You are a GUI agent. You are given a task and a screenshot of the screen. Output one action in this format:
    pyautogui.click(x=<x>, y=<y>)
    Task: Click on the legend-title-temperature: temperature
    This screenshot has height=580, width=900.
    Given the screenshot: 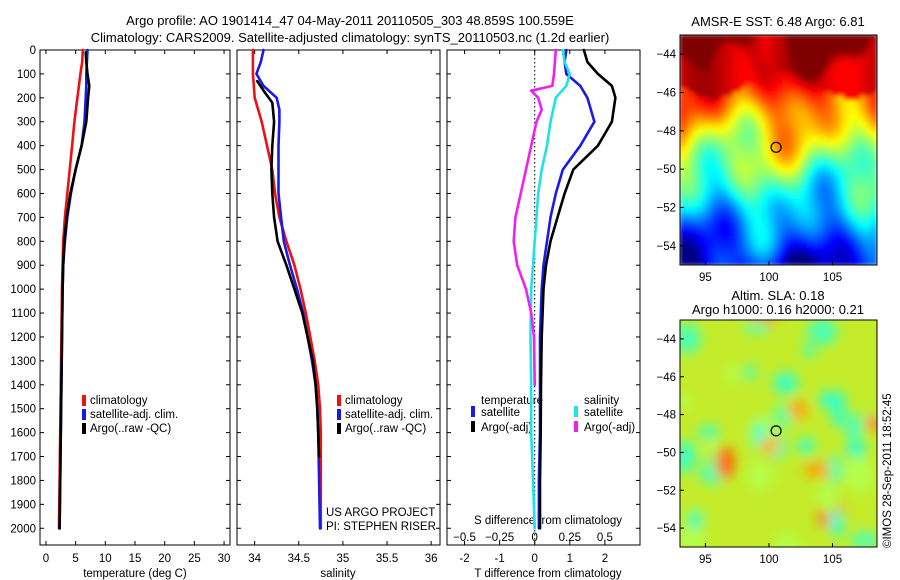 What is the action you would take?
    pyautogui.click(x=512, y=401)
    